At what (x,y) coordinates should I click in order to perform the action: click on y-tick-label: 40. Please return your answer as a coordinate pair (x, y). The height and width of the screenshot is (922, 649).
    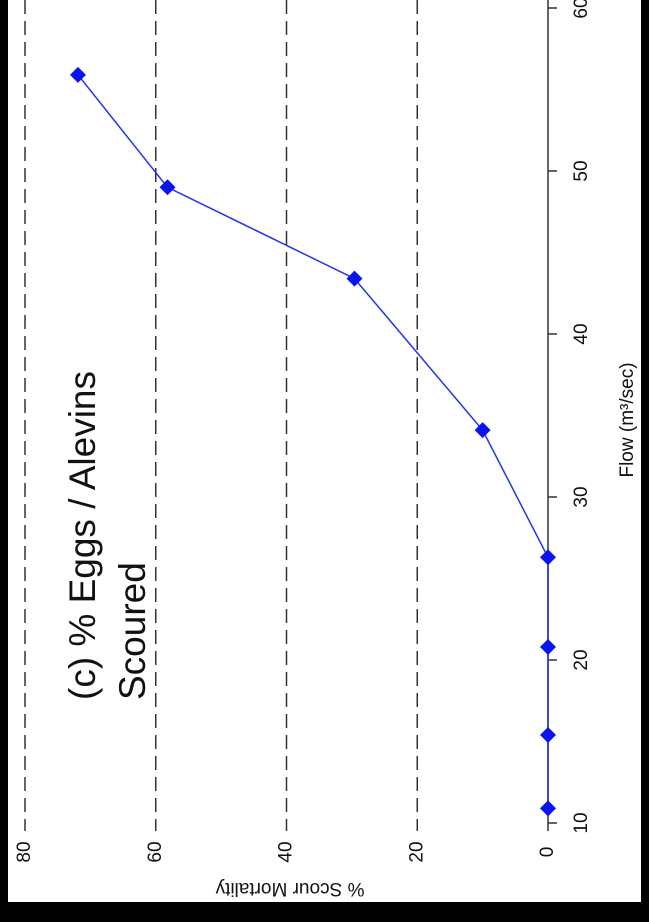
    Looking at the image, I should click on (286, 851).